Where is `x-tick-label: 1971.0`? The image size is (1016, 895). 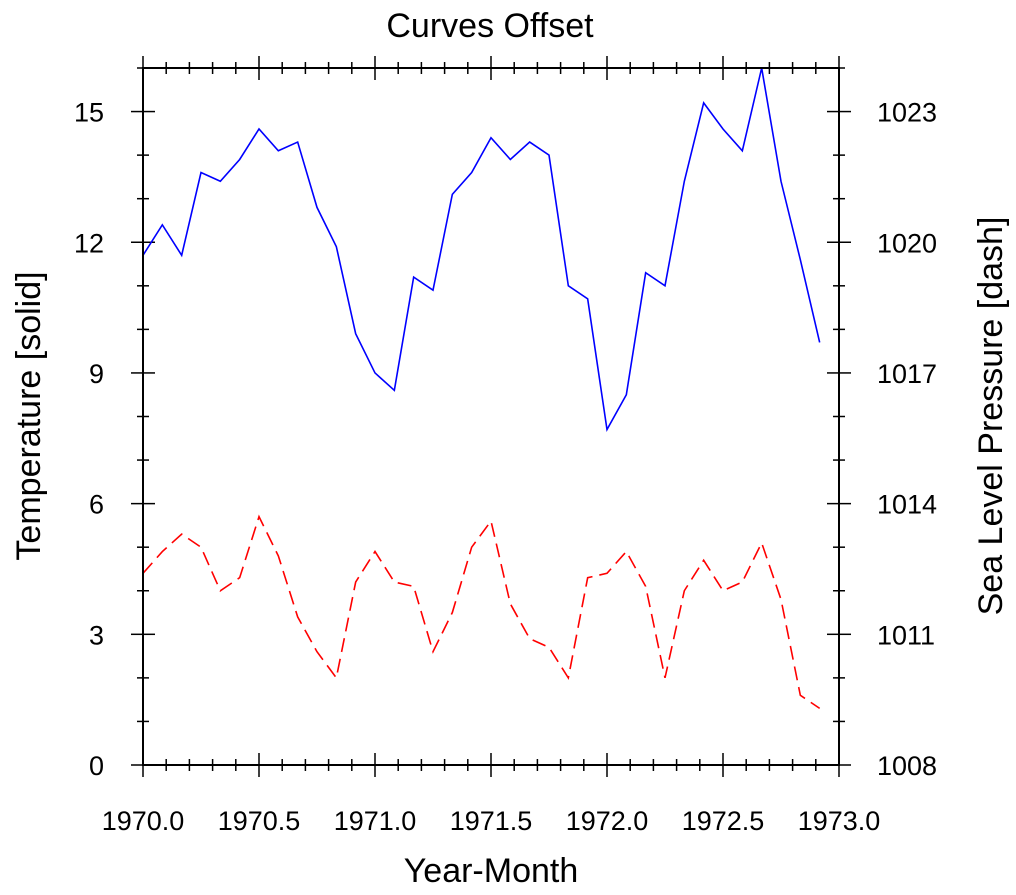 x-tick-label: 1971.0 is located at coordinates (375, 821).